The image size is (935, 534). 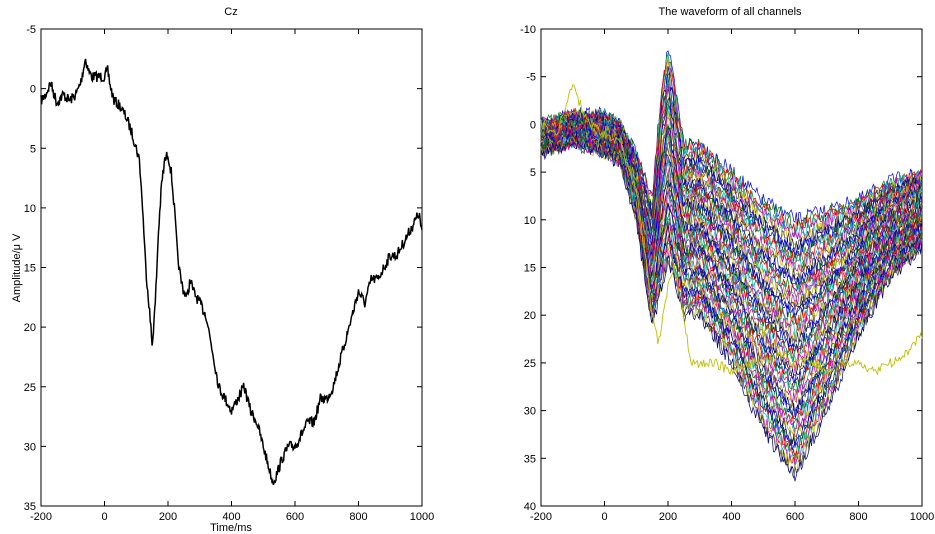 I want to click on chart-all-channels-title: The waveform of all channels, so click(x=730, y=12).